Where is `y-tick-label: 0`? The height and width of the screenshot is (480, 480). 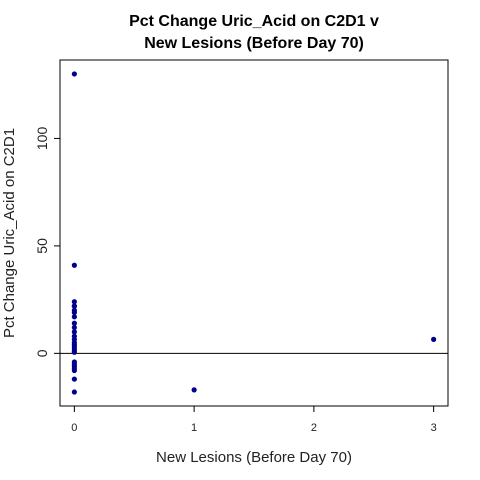
y-tick-label: 0 is located at coordinates (42, 353).